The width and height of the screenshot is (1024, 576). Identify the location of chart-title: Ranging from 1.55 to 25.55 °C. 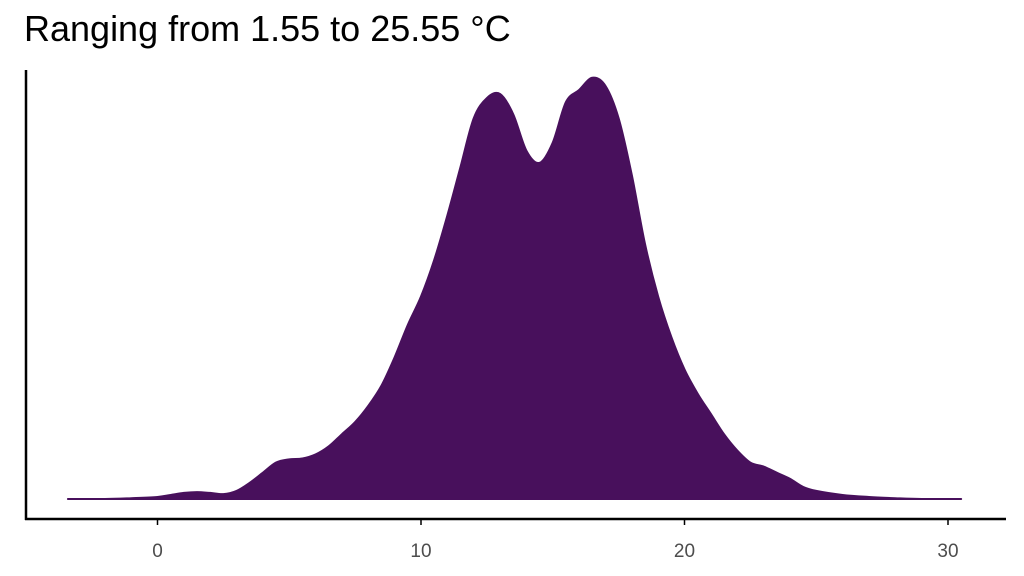
(267, 28).